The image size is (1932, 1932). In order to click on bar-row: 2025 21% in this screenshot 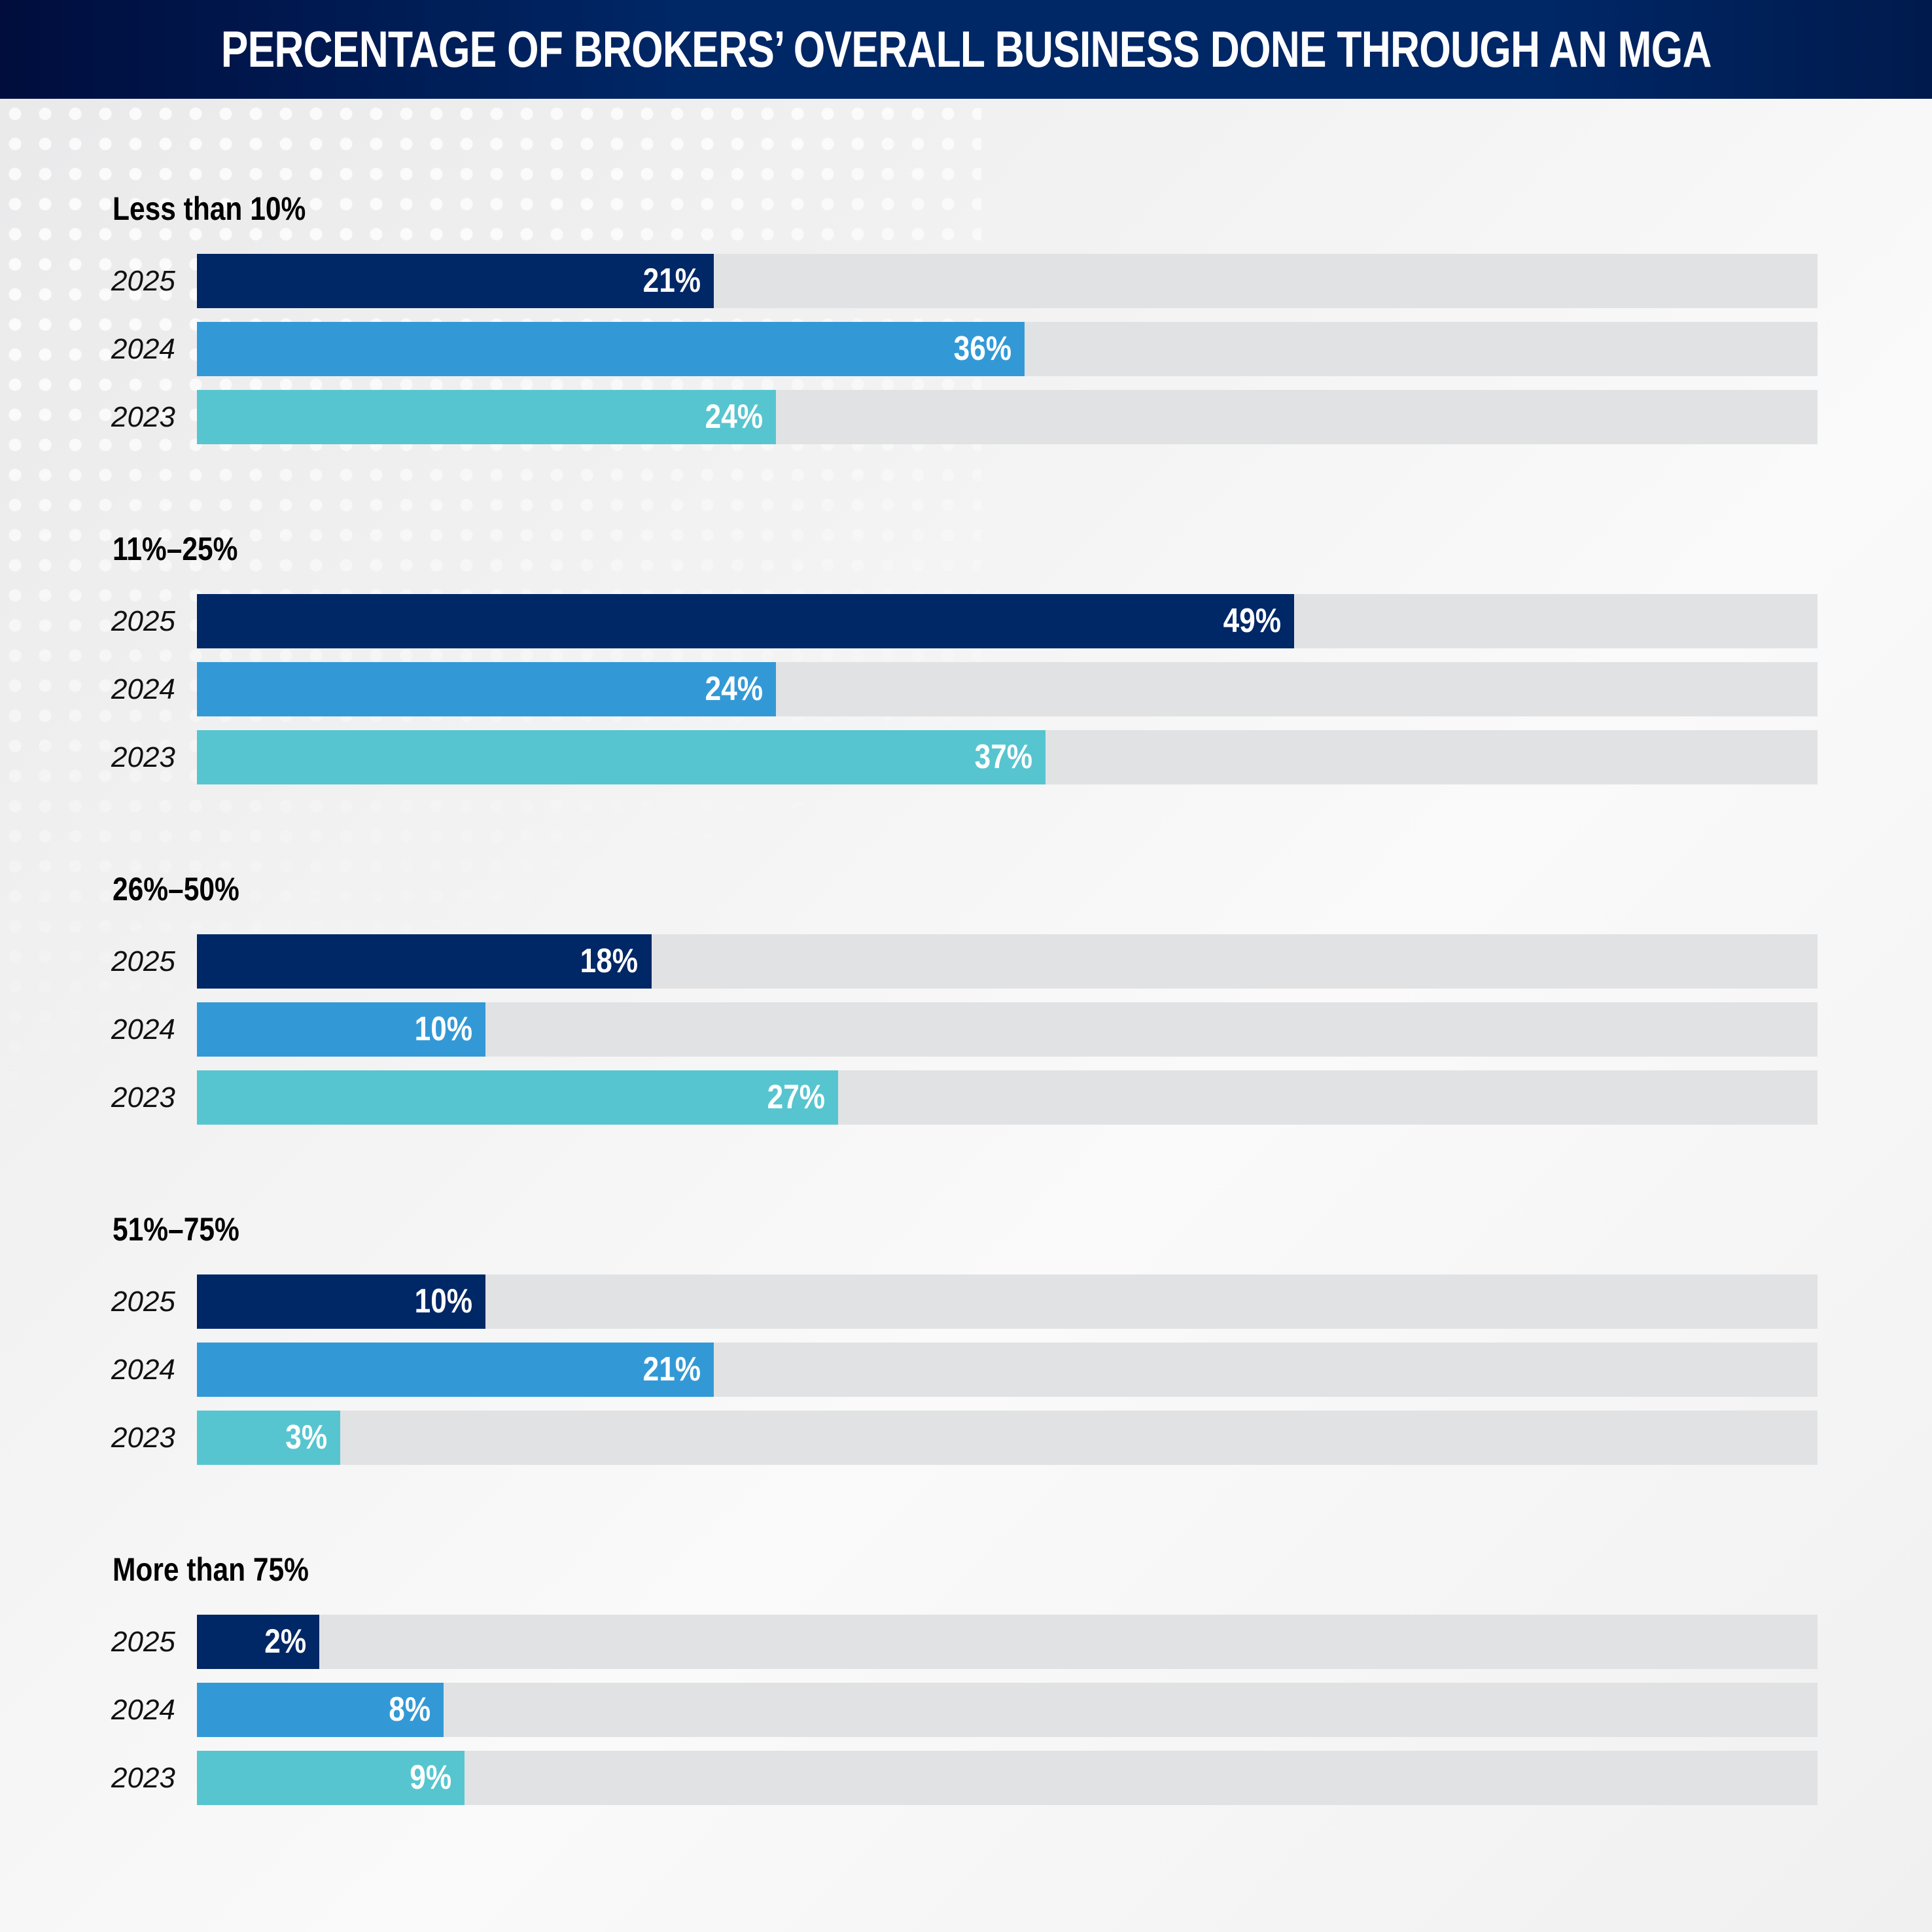, I will do `click(966, 281)`.